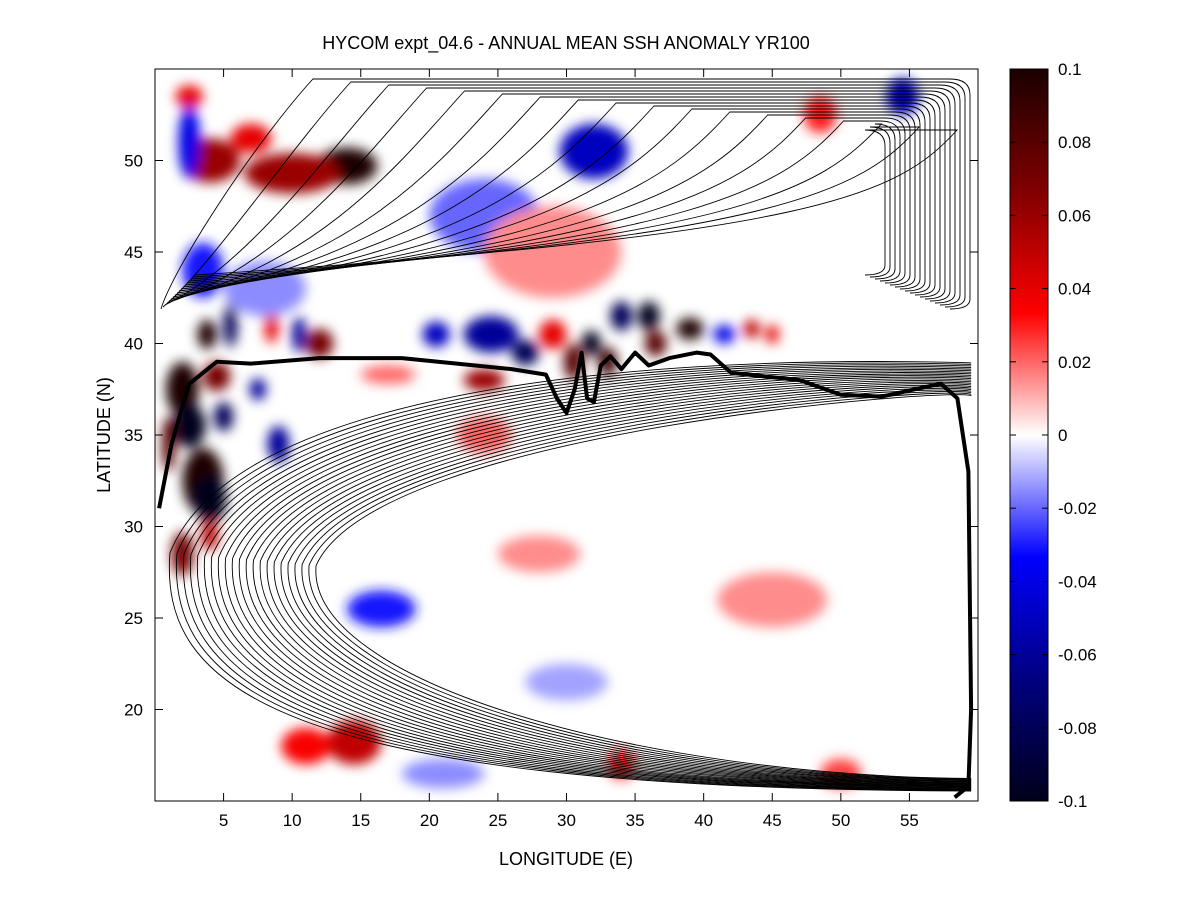 The image size is (1200, 901). I want to click on x-tick-label: 5, so click(223, 820).